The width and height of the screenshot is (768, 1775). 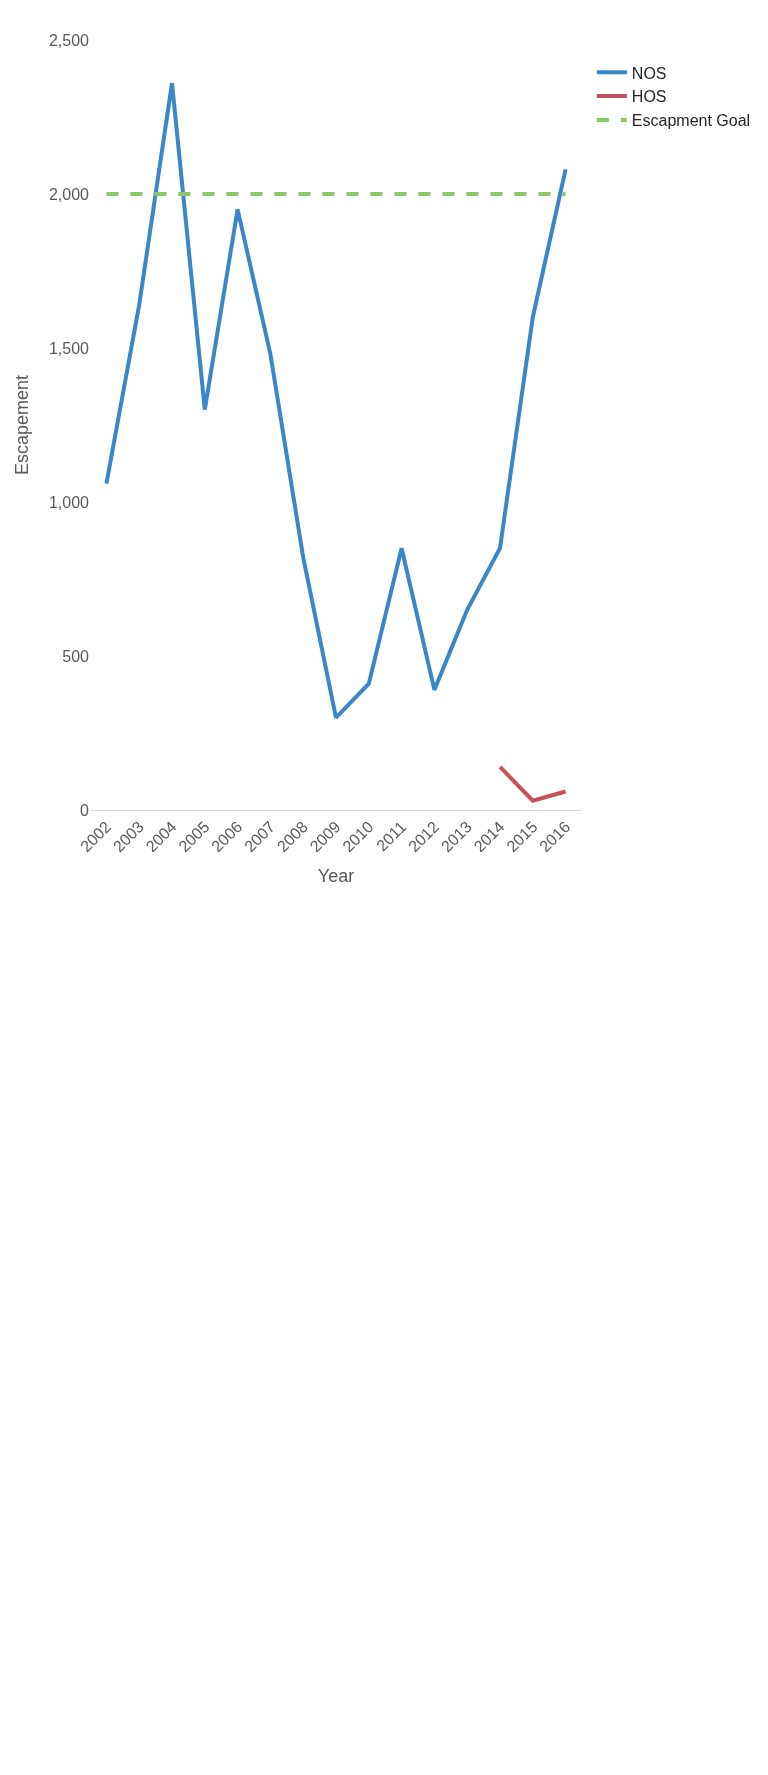 I want to click on y-axis-title: Escapement, so click(x=22, y=425).